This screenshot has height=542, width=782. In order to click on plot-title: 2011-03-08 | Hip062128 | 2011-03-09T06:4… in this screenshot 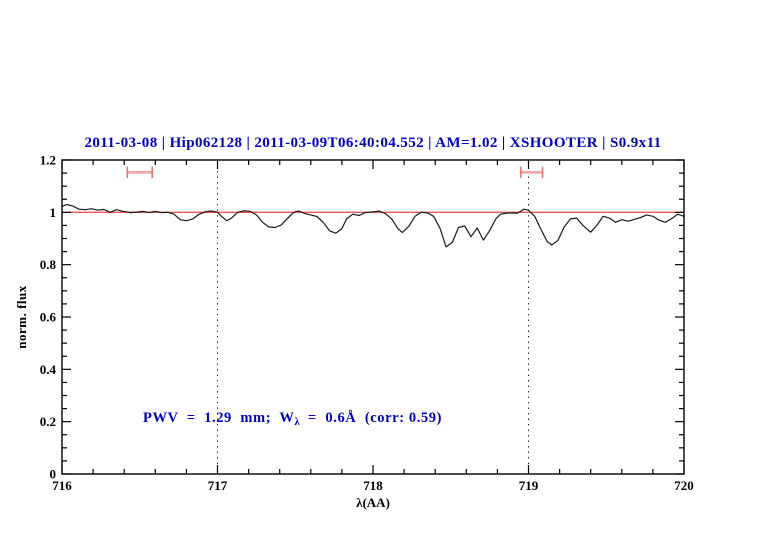, I will do `click(373, 143)`.